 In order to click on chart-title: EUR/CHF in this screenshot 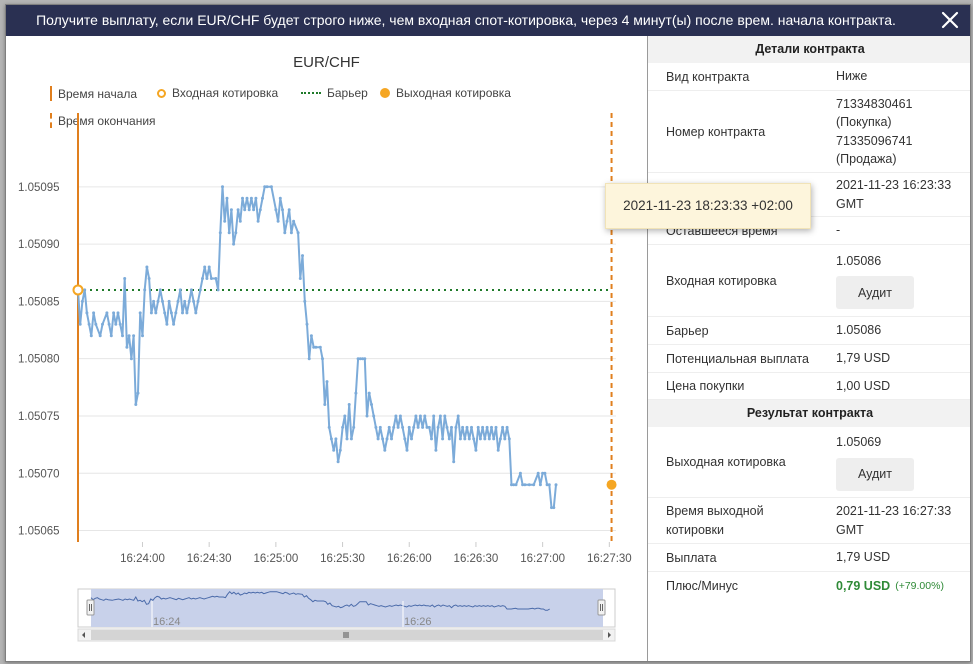, I will do `click(326, 62)`.